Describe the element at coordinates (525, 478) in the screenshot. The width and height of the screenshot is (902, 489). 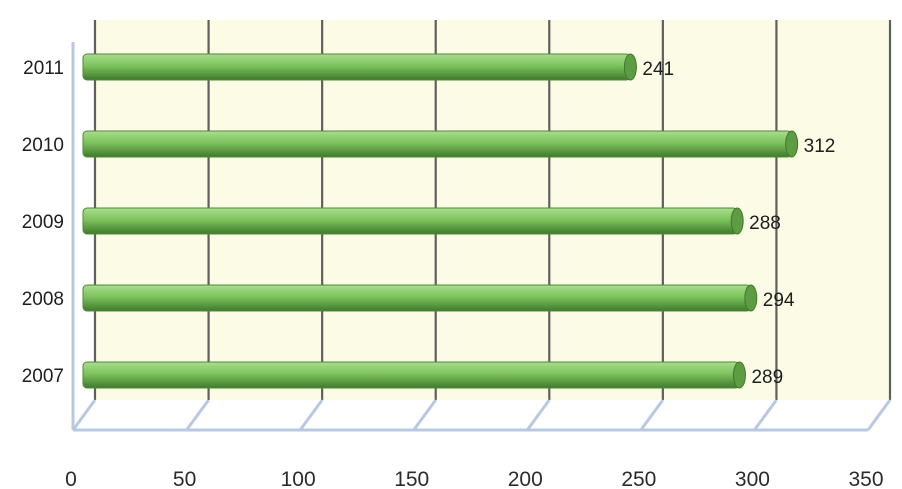
I see `x-tick-label: 200` at that location.